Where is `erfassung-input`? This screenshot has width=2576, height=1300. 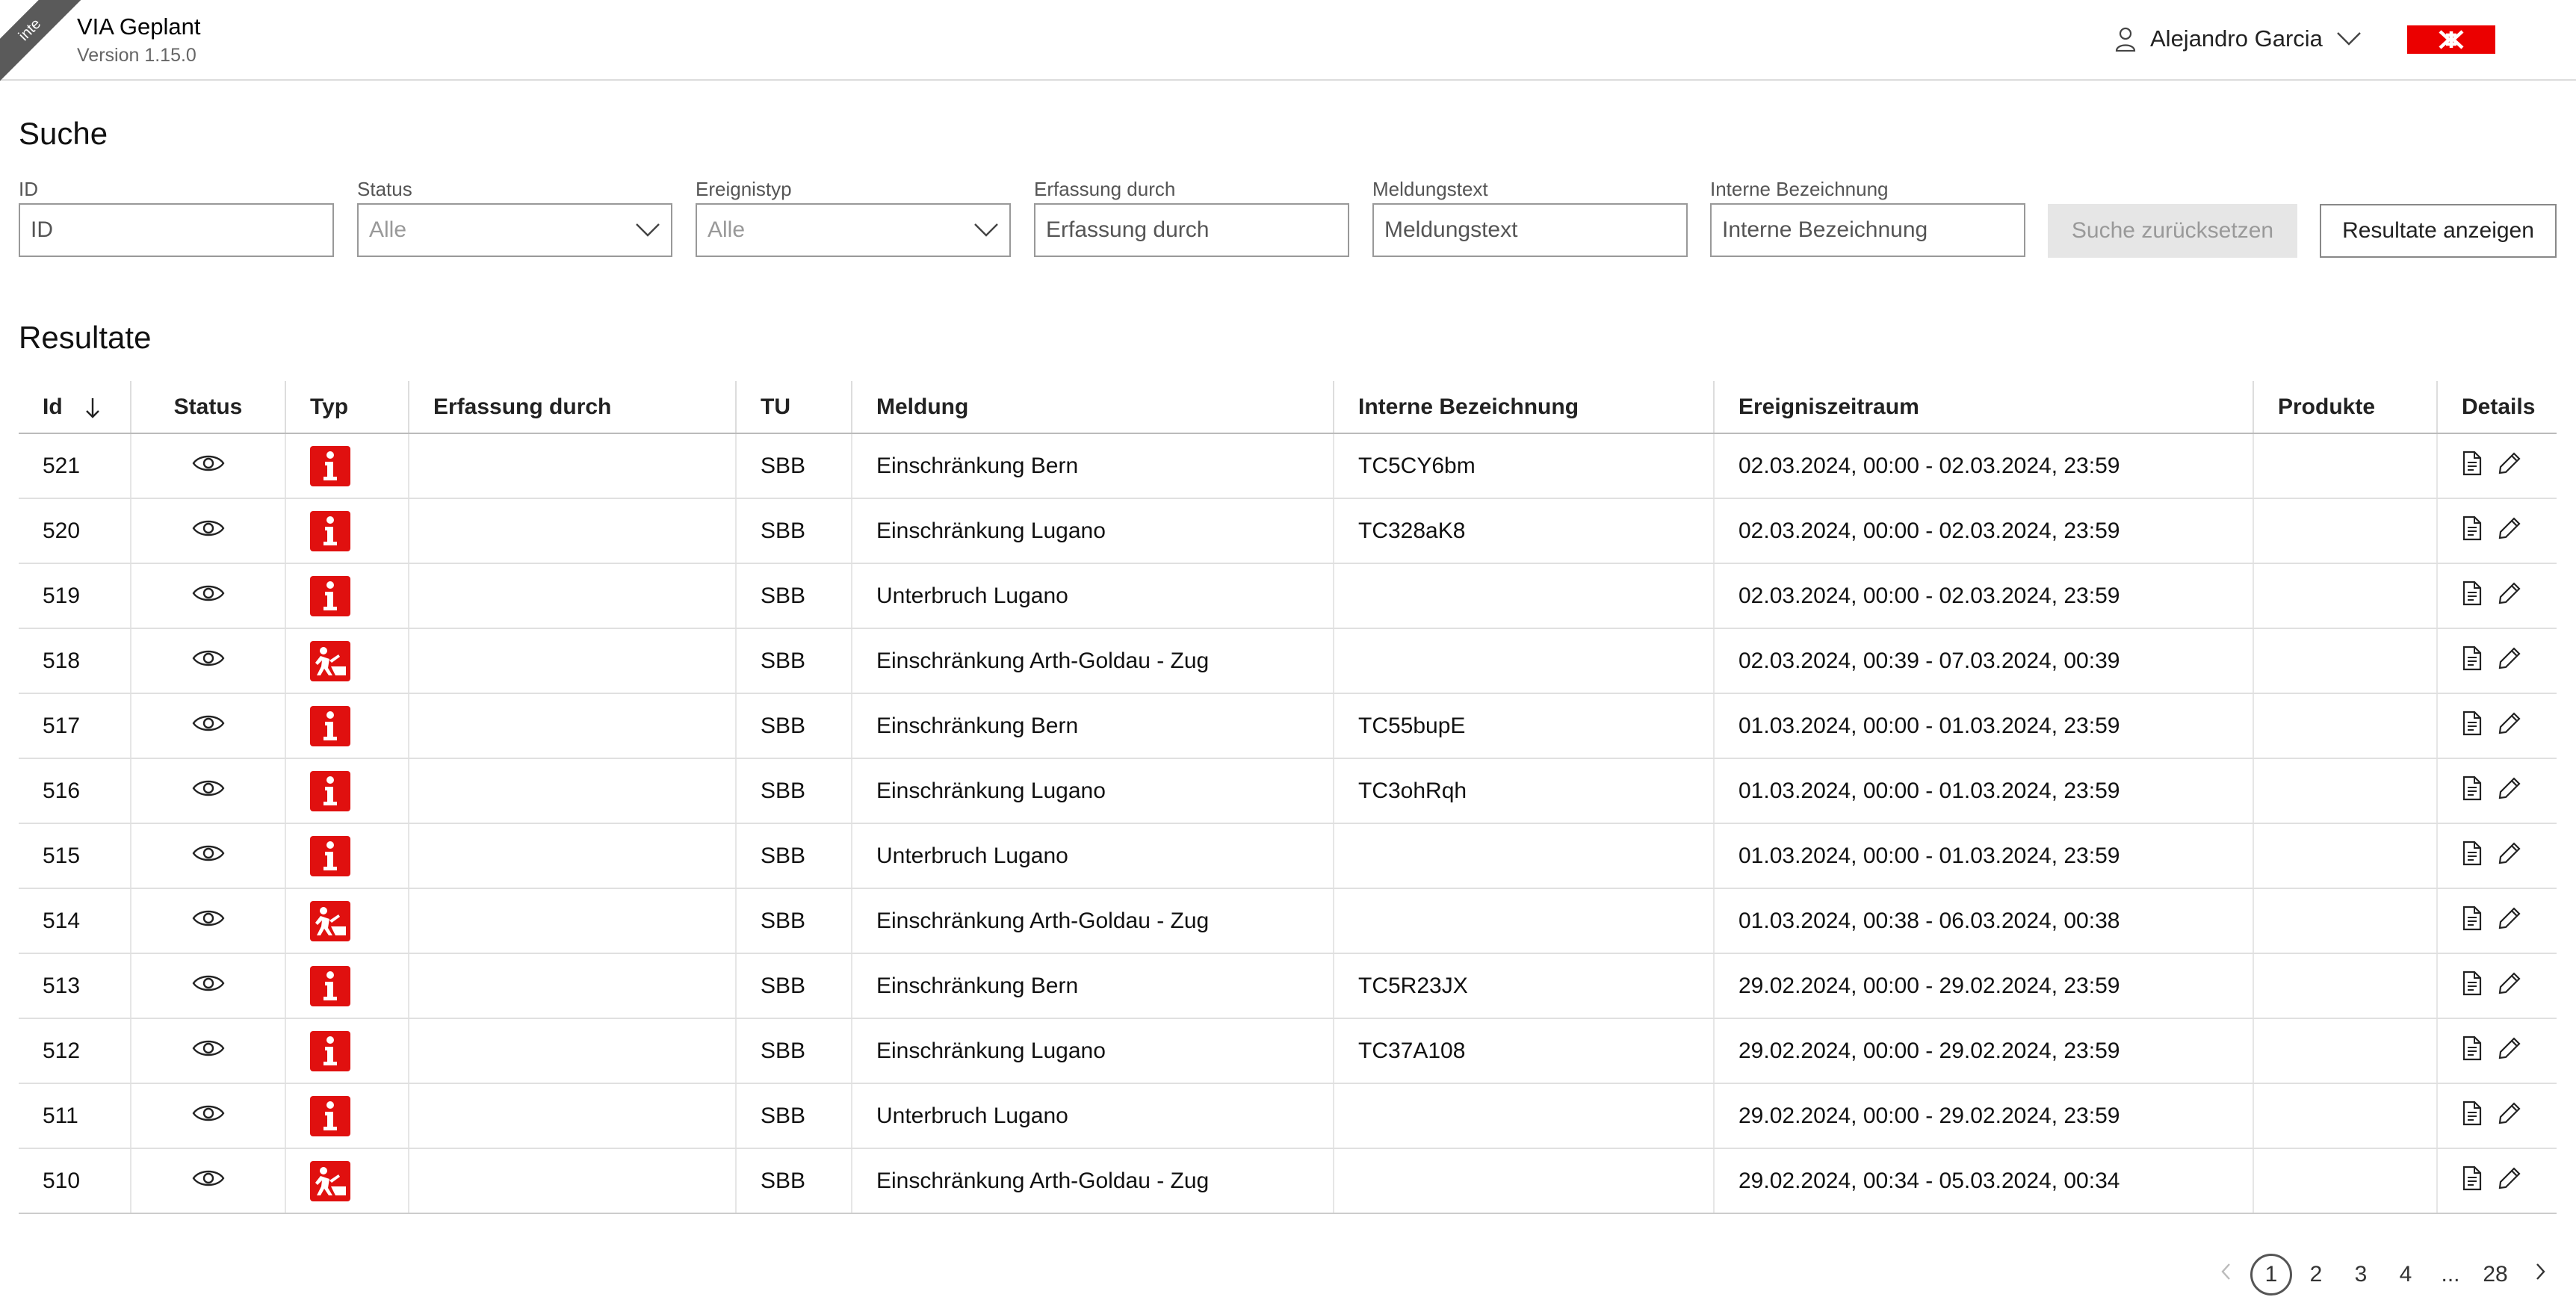
erfassung-input is located at coordinates (1191, 230).